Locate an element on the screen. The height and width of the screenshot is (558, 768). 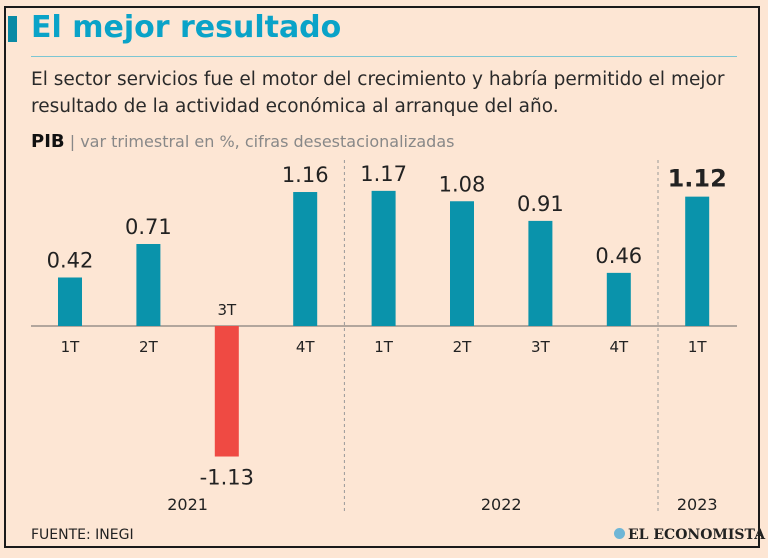
source: FUENTE: INEGI is located at coordinates (82, 535).